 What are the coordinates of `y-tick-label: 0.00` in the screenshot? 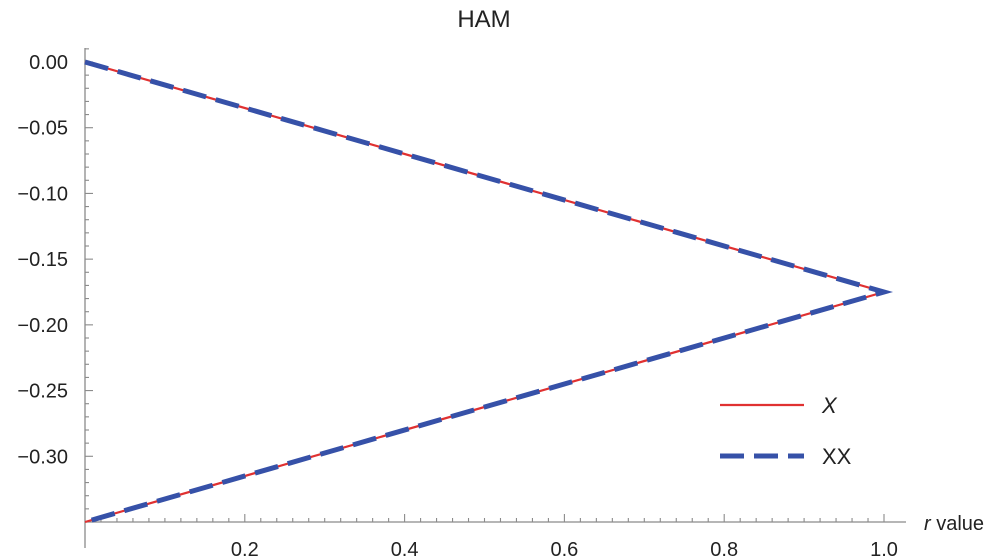 It's located at (48, 63).